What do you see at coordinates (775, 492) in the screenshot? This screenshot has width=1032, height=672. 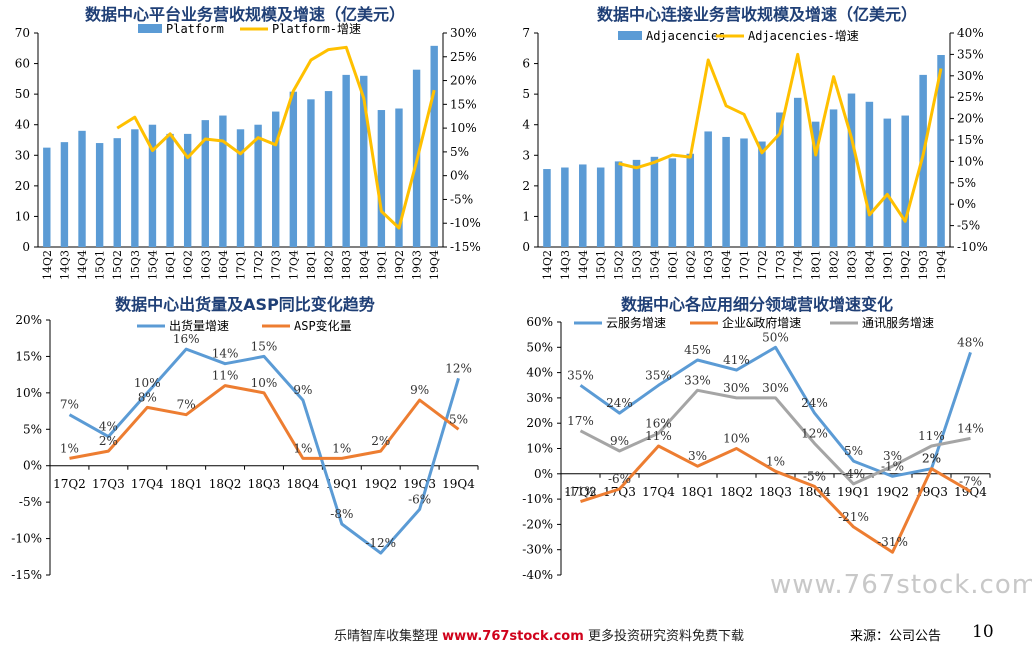 I see `x-tick-label: 18Q3` at bounding box center [775, 492].